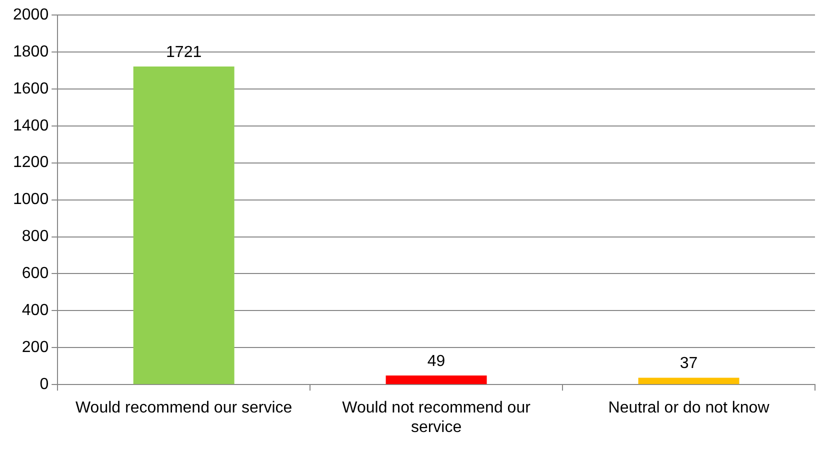 This screenshot has width=835, height=450. I want to click on x-tick-label: Would recommend our service, so click(183, 408).